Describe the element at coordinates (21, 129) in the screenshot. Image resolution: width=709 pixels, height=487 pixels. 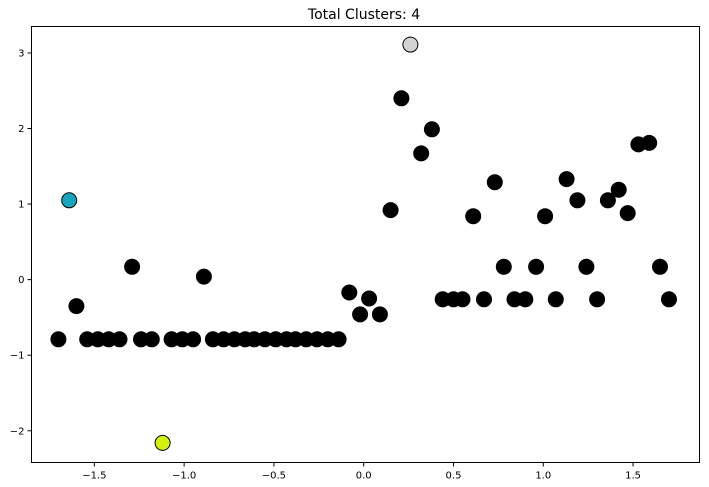
I see `y-tick-label: 2` at that location.